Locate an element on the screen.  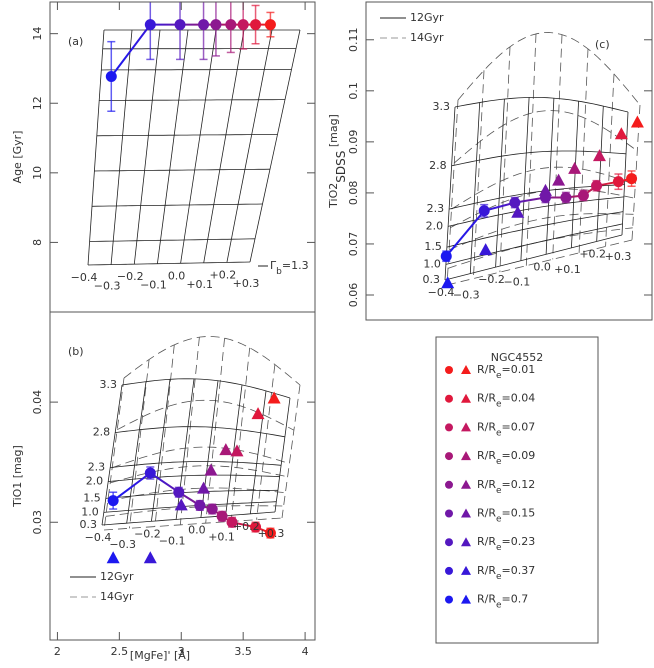
legend-title: NGC4552 is located at coordinates (517, 357).